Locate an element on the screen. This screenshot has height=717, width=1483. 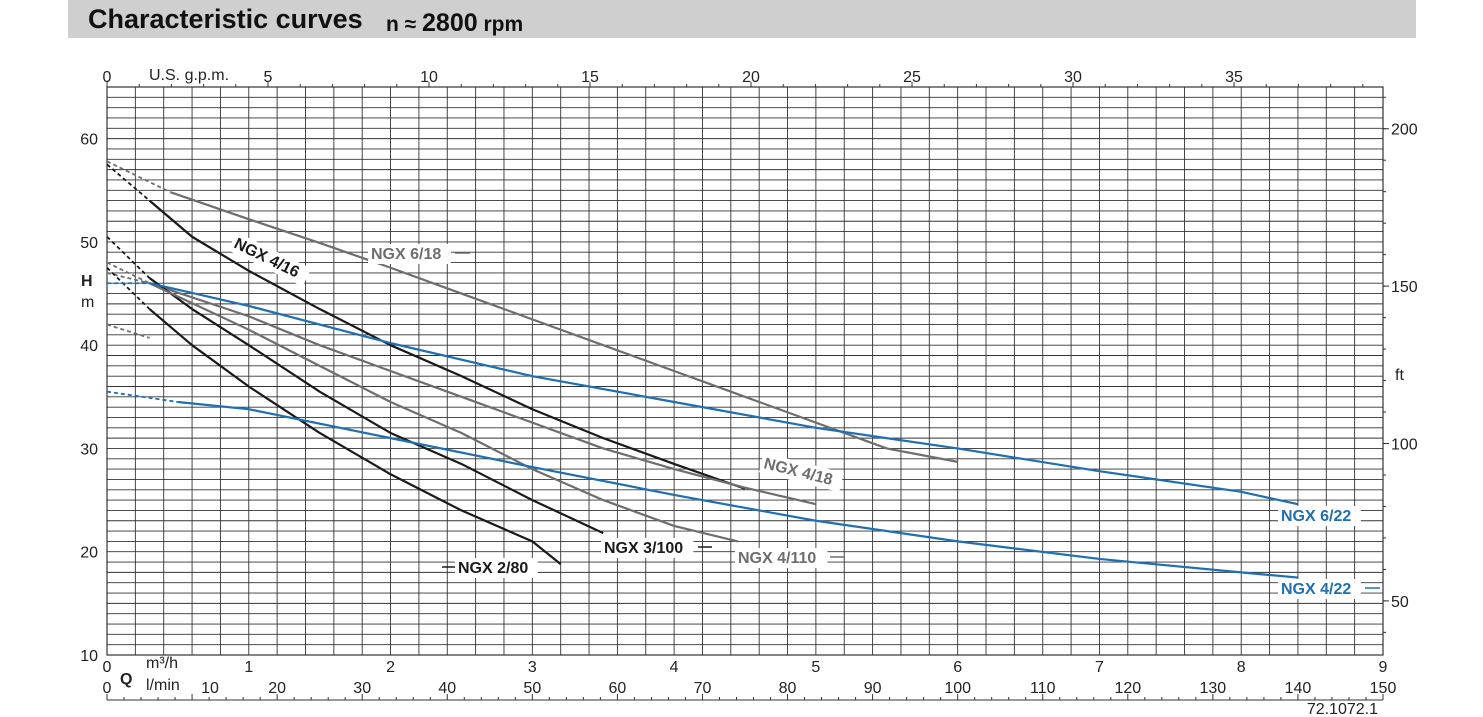
x-tick-label-lmin: 10 is located at coordinates (210, 688).